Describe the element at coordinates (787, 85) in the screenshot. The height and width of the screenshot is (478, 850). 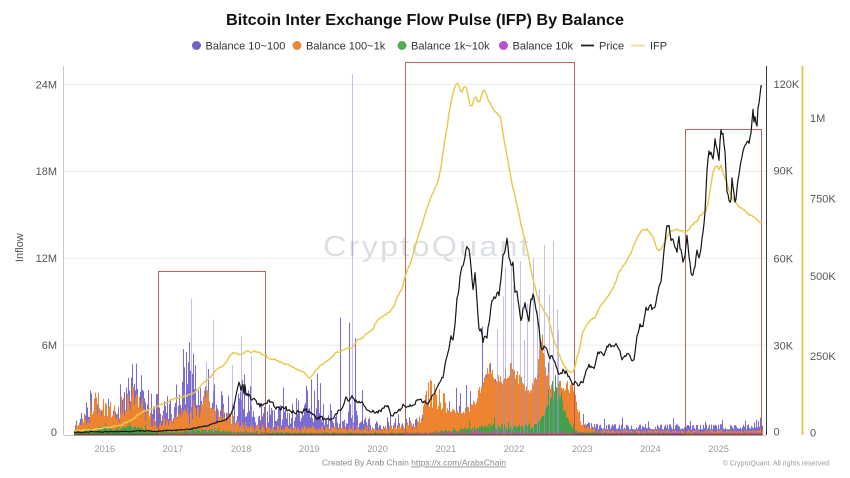
I see `svg-text: 120K` at that location.